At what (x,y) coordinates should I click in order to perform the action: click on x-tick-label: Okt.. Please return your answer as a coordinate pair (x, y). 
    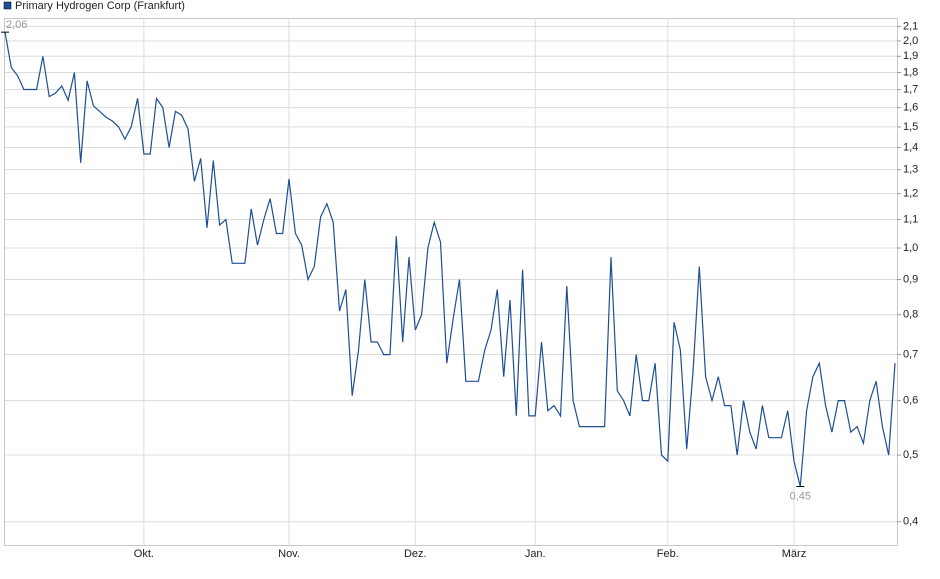
    Looking at the image, I should click on (144, 554).